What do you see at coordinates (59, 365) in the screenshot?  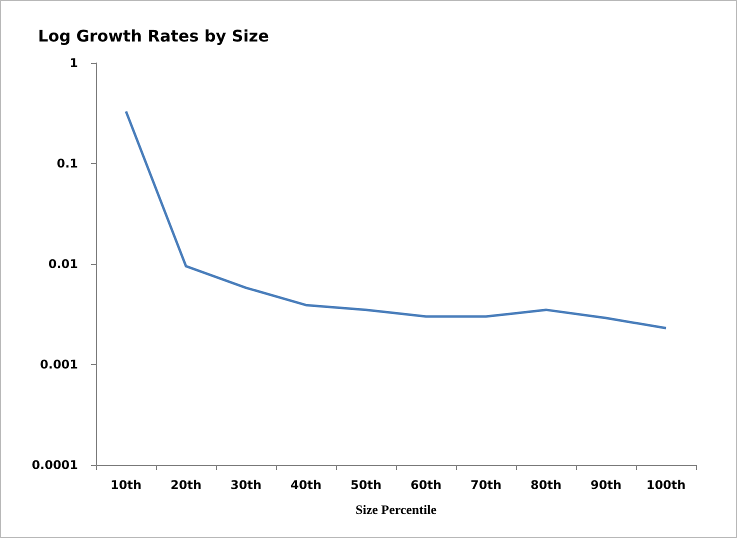 I see `y-tick-label: 0.001` at bounding box center [59, 365].